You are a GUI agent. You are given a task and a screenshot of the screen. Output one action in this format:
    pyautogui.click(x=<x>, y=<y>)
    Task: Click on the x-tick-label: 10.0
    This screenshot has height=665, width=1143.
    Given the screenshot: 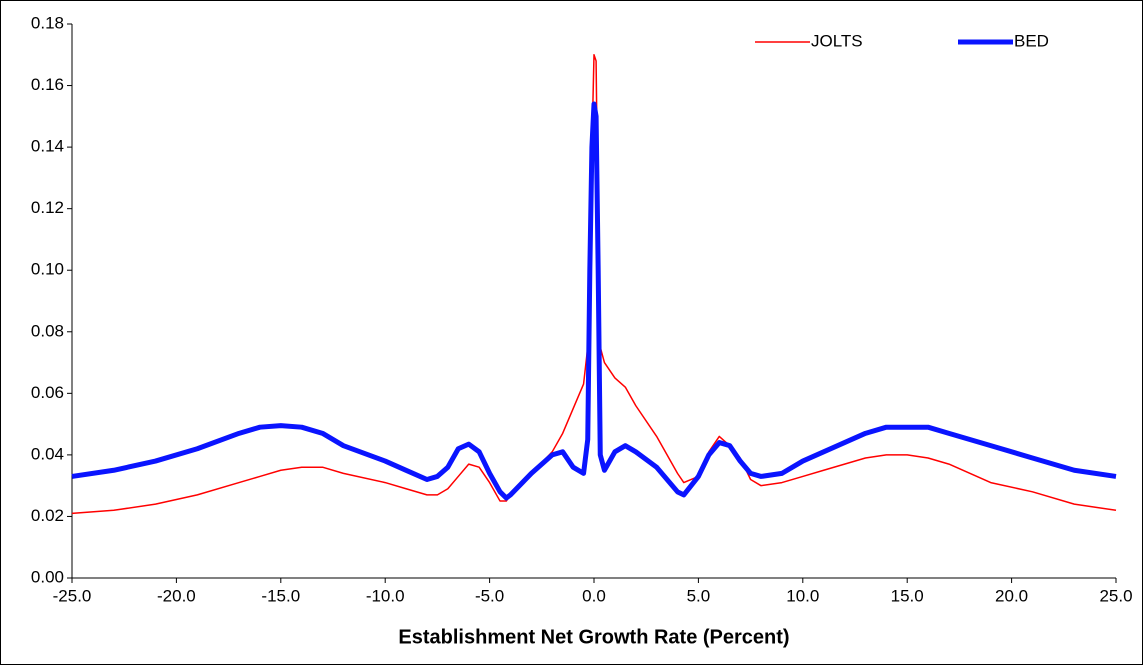 What is the action you would take?
    pyautogui.click(x=802, y=595)
    